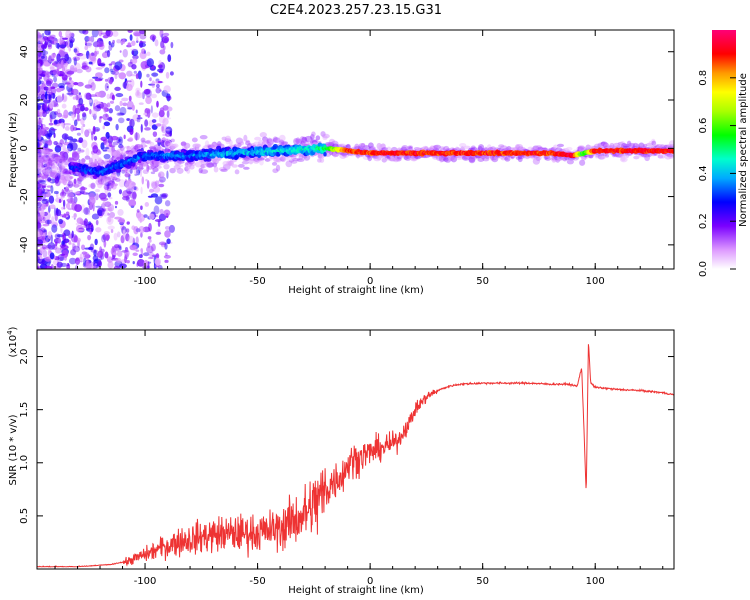 This screenshot has height=600, width=750. I want to click on y-tick-label: 0.5, so click(24, 516).